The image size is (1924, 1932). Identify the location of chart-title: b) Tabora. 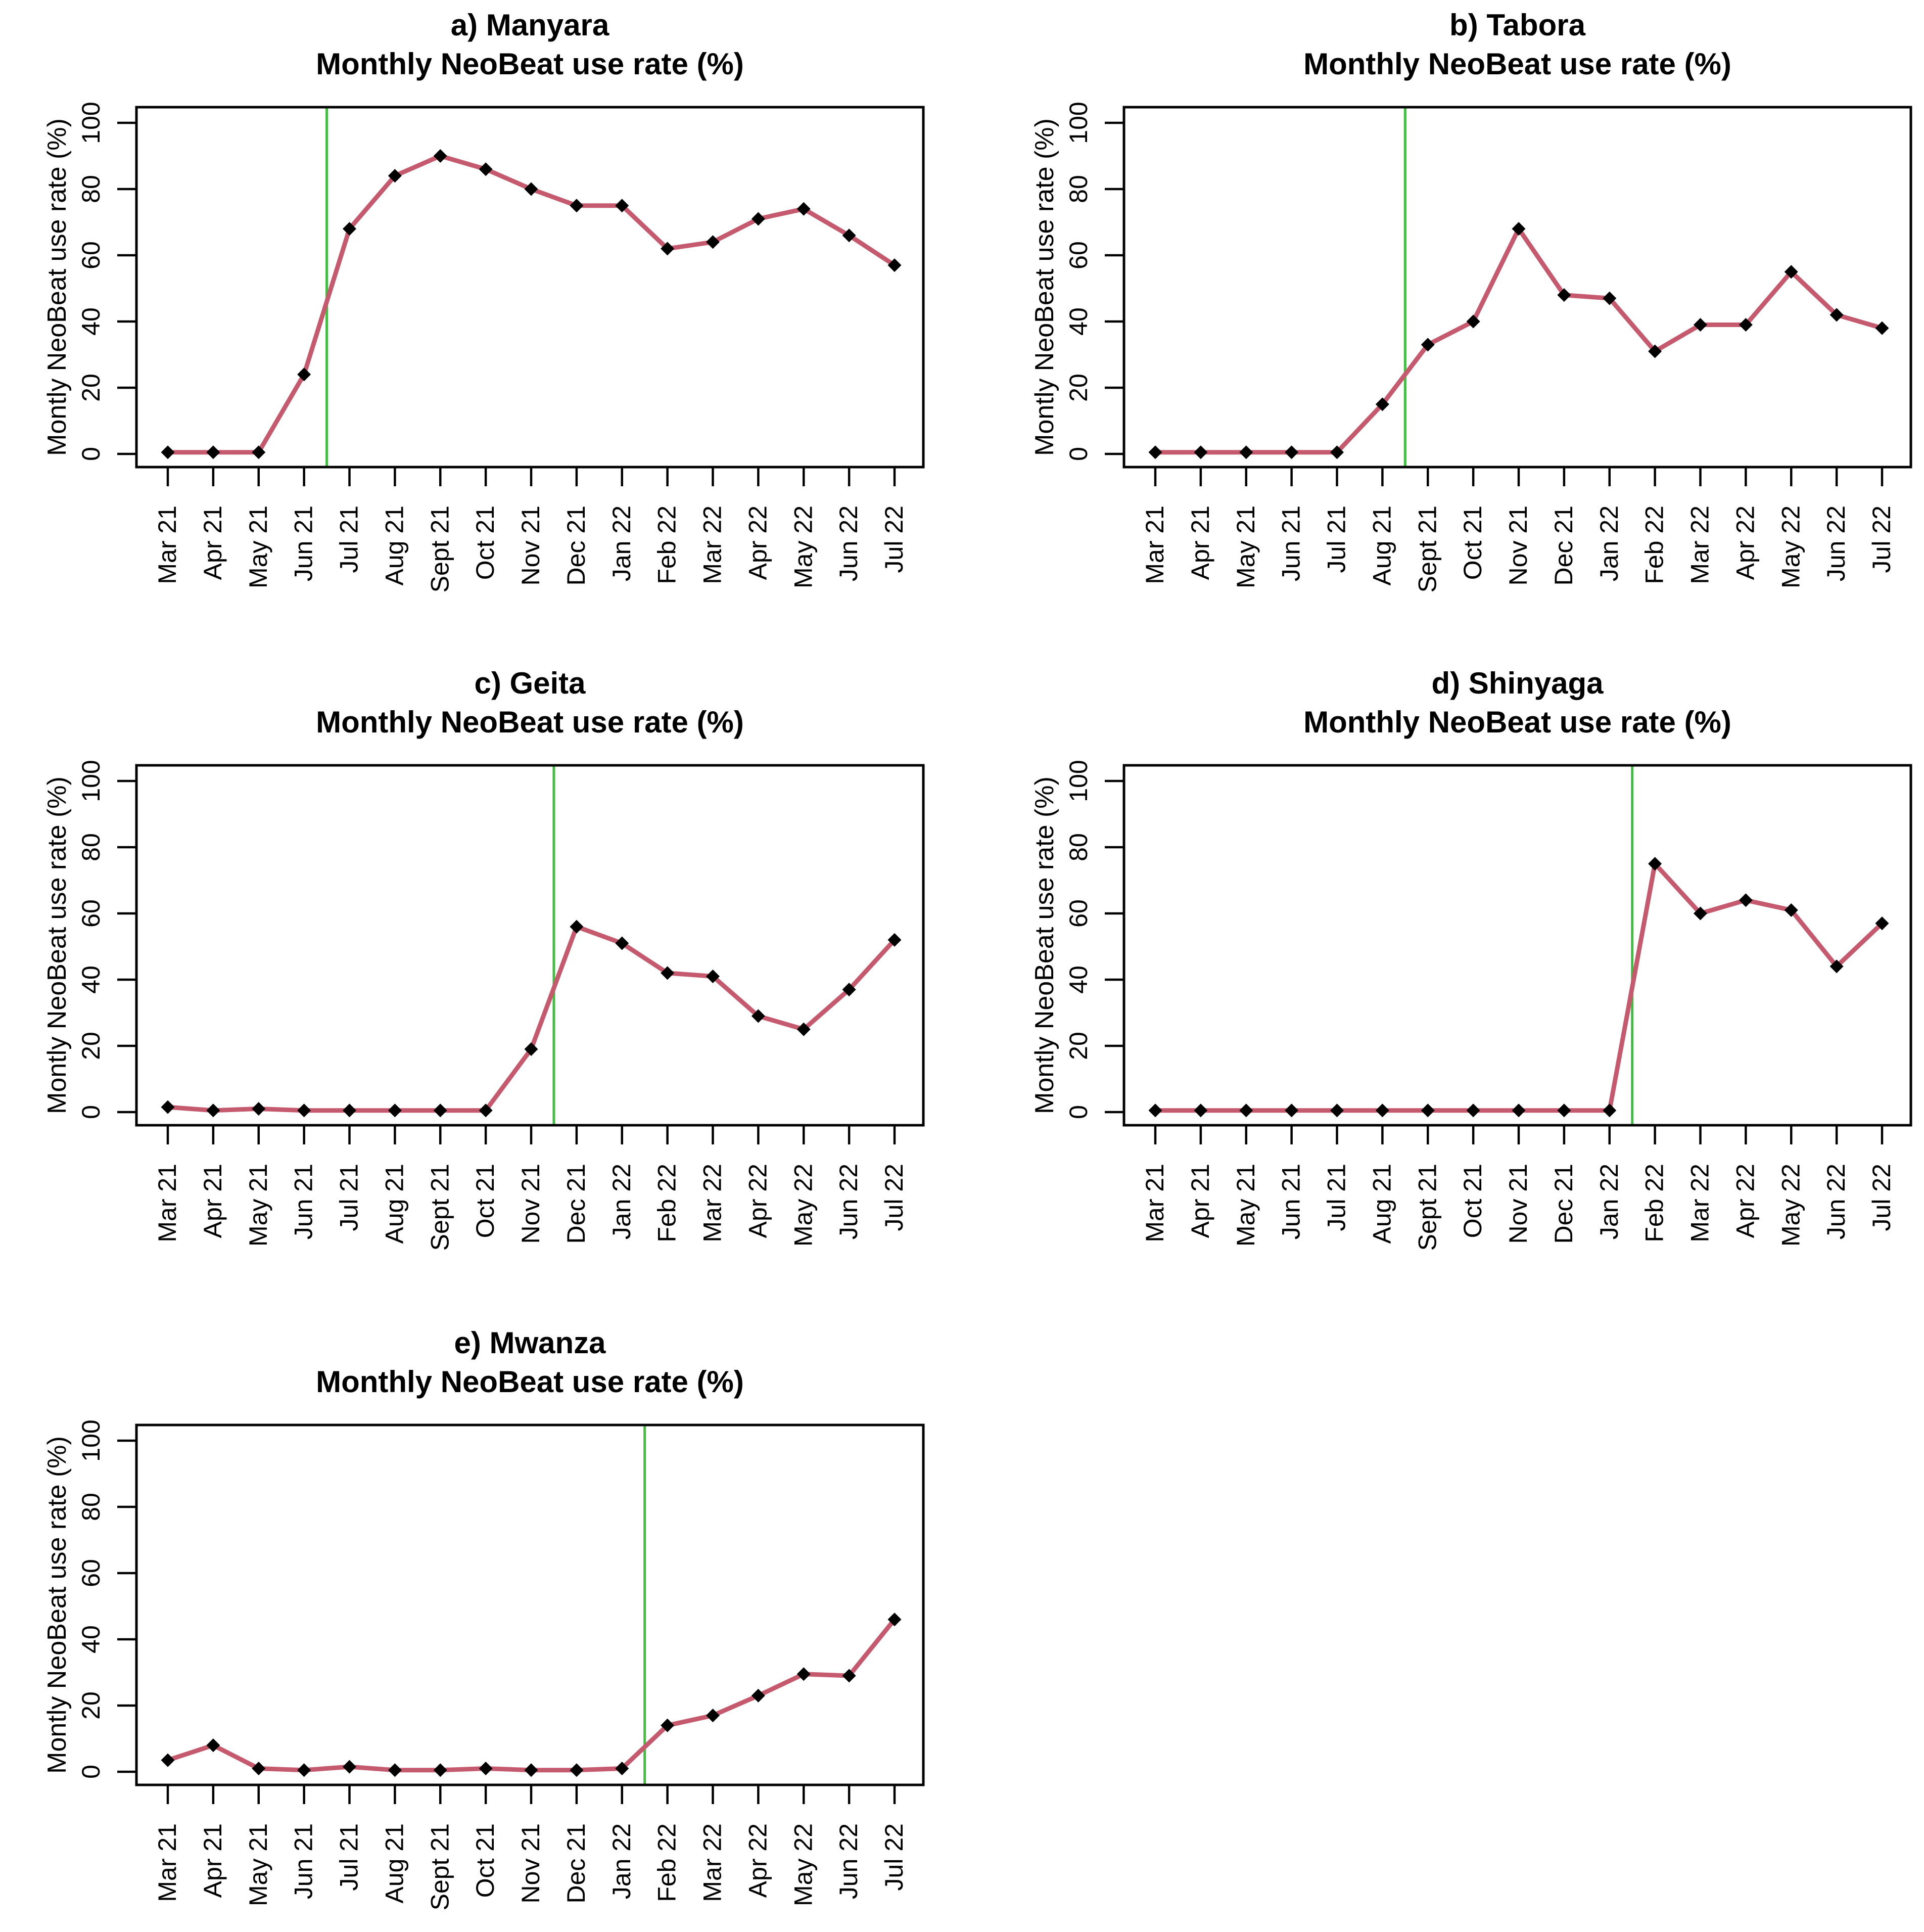
(1517, 25).